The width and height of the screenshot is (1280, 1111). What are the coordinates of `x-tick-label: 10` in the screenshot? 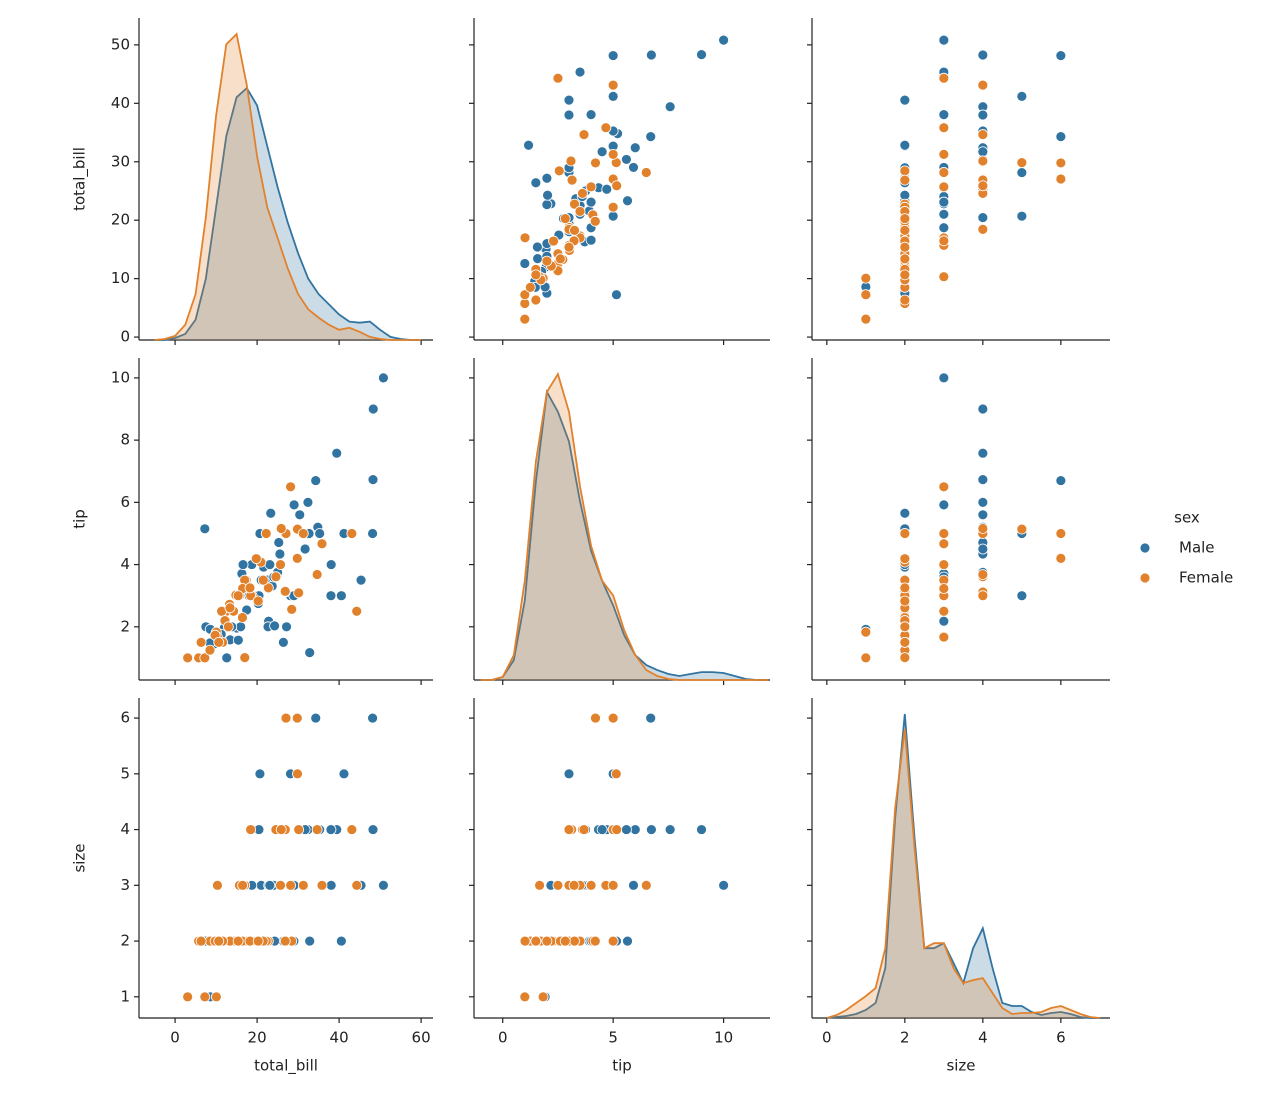 It's located at (723, 1038).